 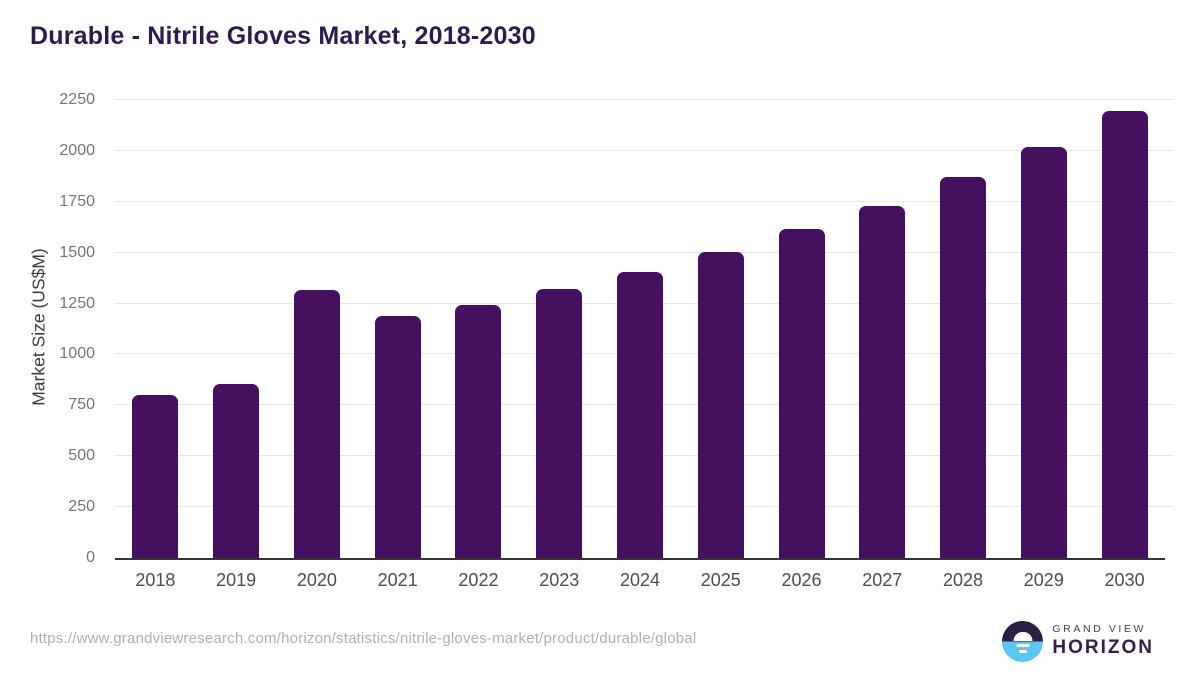 What do you see at coordinates (236, 470) in the screenshot?
I see `bar-2019` at bounding box center [236, 470].